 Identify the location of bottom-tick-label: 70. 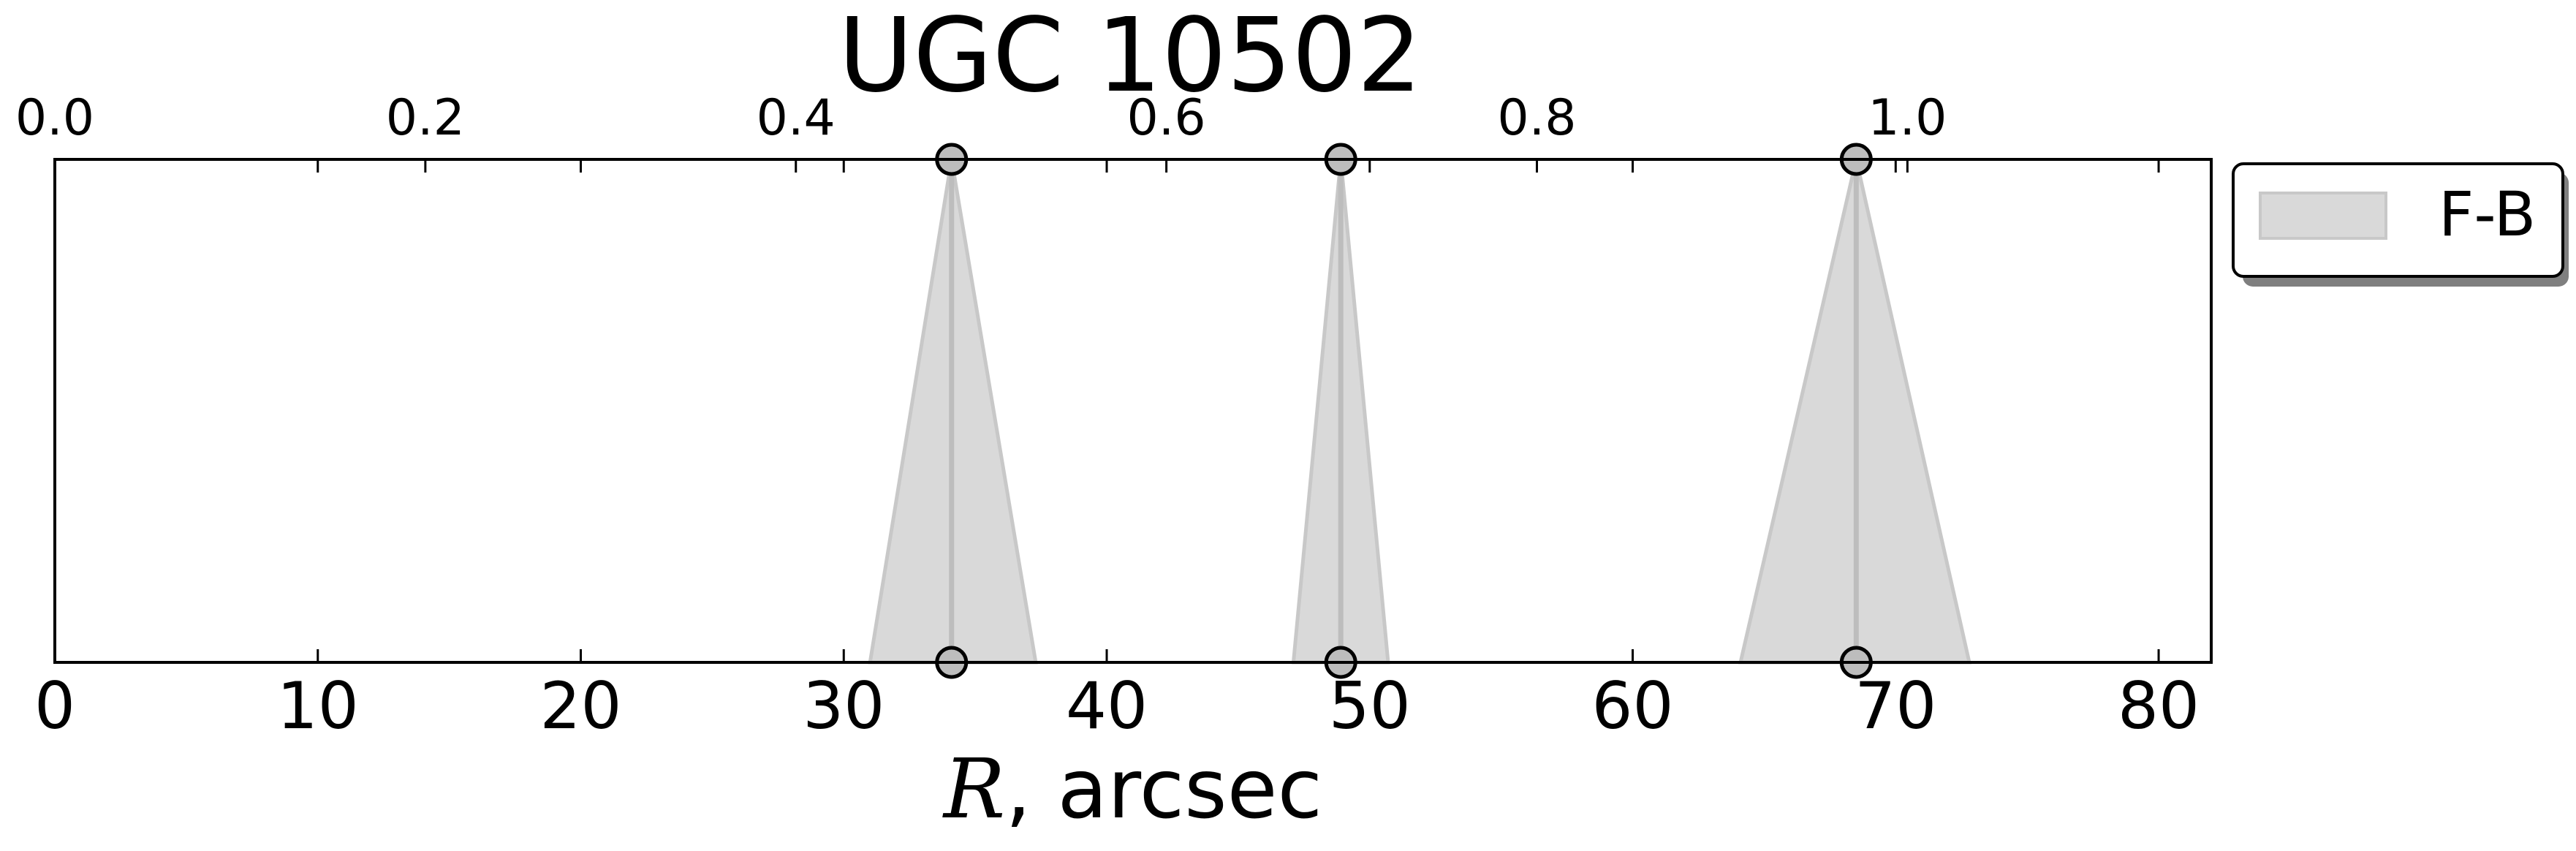
(1895, 706).